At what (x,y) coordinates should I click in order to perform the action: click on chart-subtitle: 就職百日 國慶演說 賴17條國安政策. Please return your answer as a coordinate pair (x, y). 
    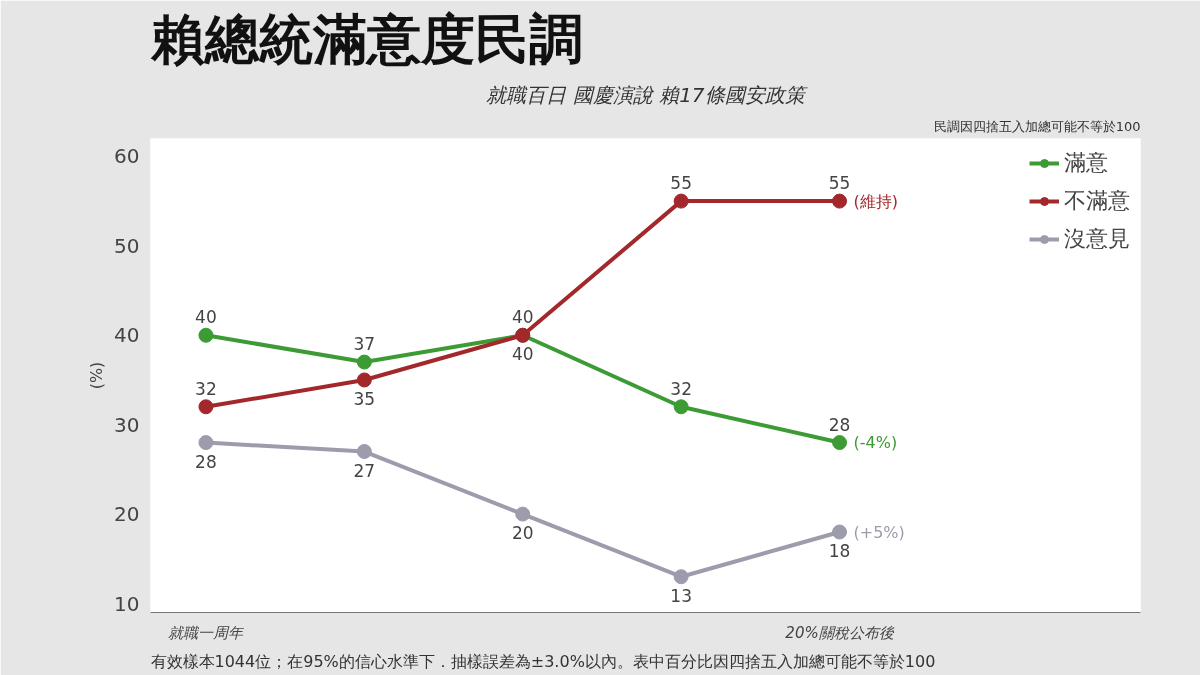
    Looking at the image, I should click on (647, 94).